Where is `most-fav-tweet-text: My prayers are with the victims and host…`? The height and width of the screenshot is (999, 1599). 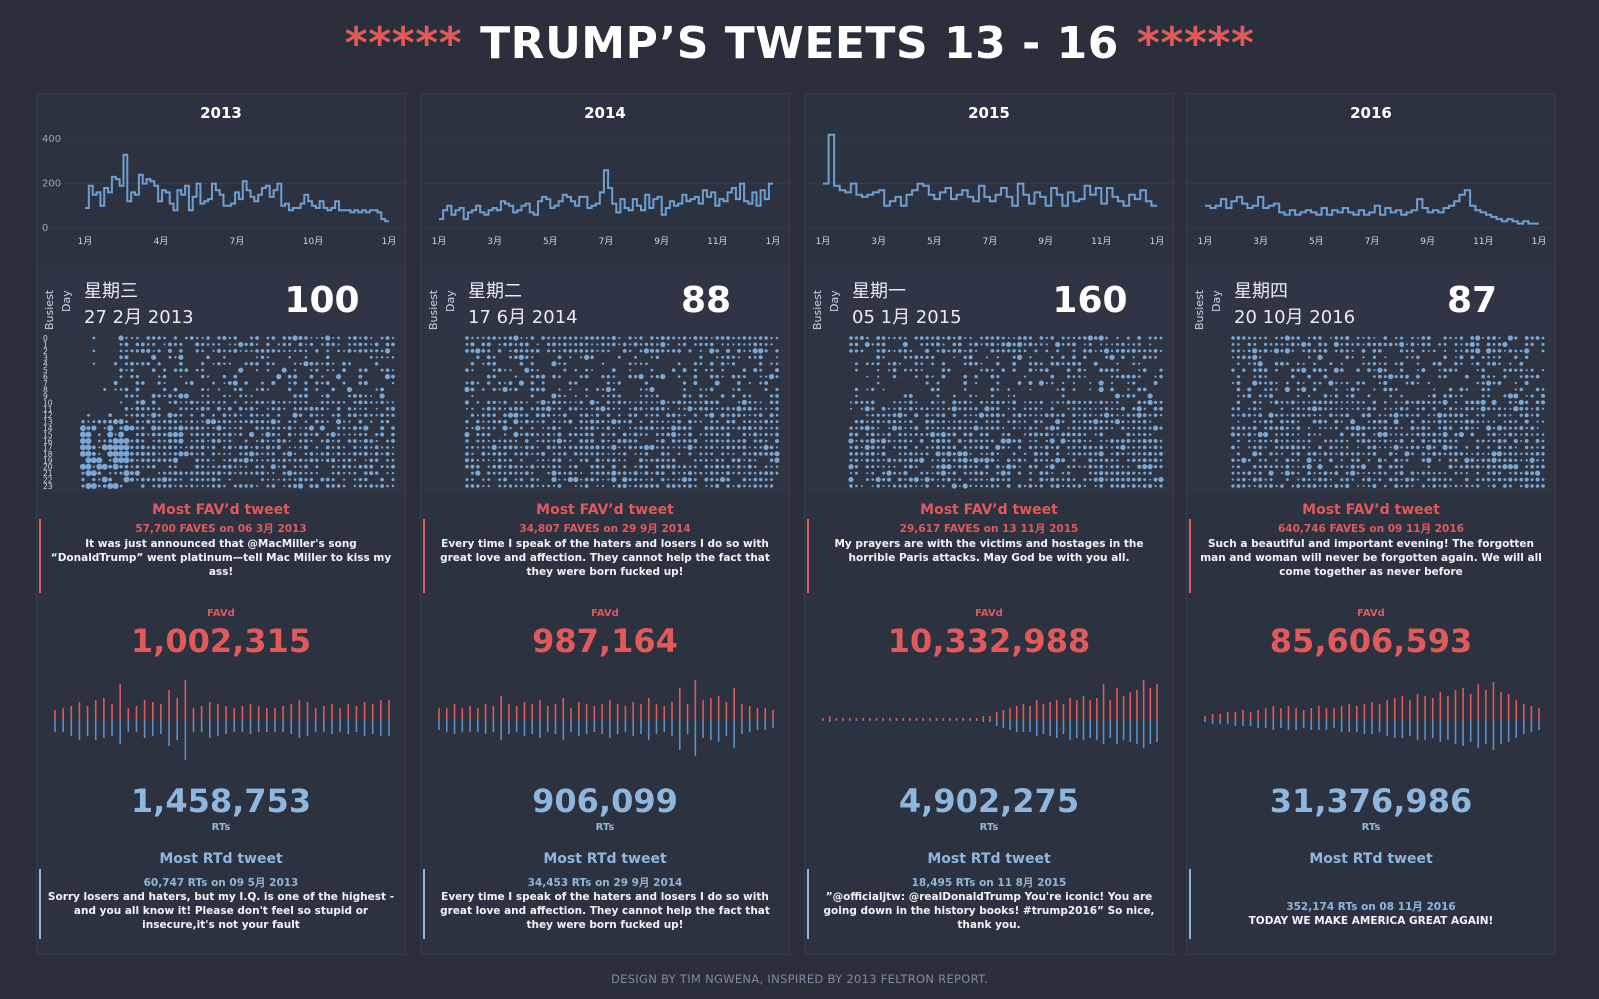 most-fav-tweet-text: My prayers are with the victims and host… is located at coordinates (989, 551).